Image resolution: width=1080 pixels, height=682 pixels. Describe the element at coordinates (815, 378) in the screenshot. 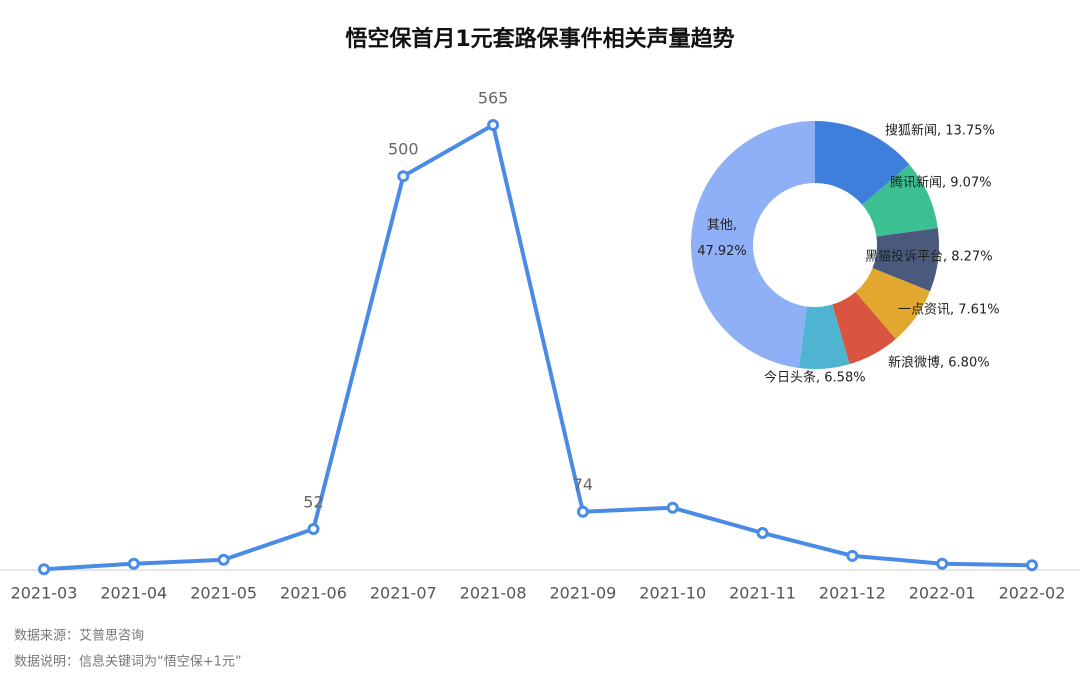

I see `pie-label: 今日头条, 6.58%` at that location.